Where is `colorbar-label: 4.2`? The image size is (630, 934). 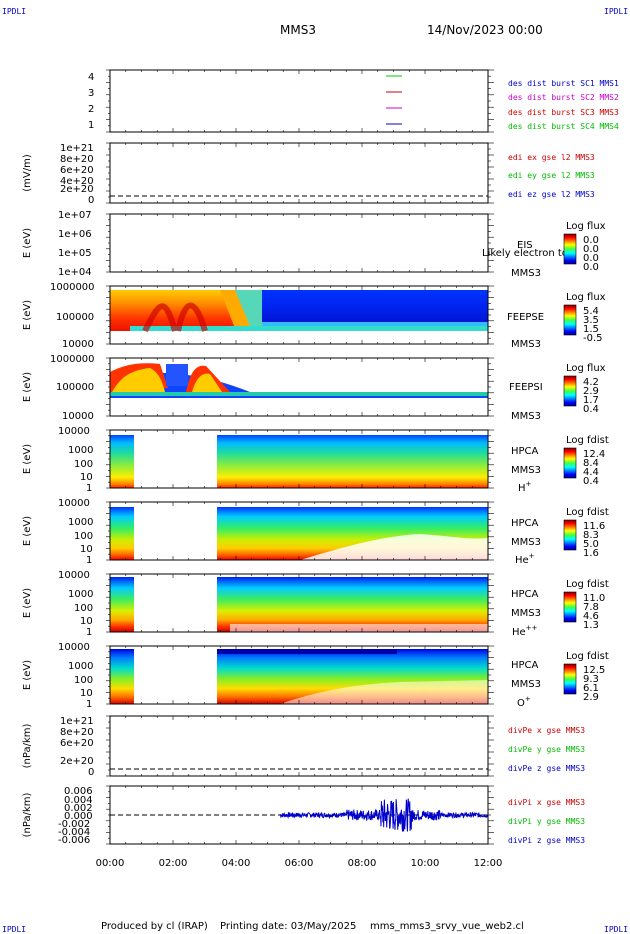 colorbar-label: 4.2 is located at coordinates (591, 382).